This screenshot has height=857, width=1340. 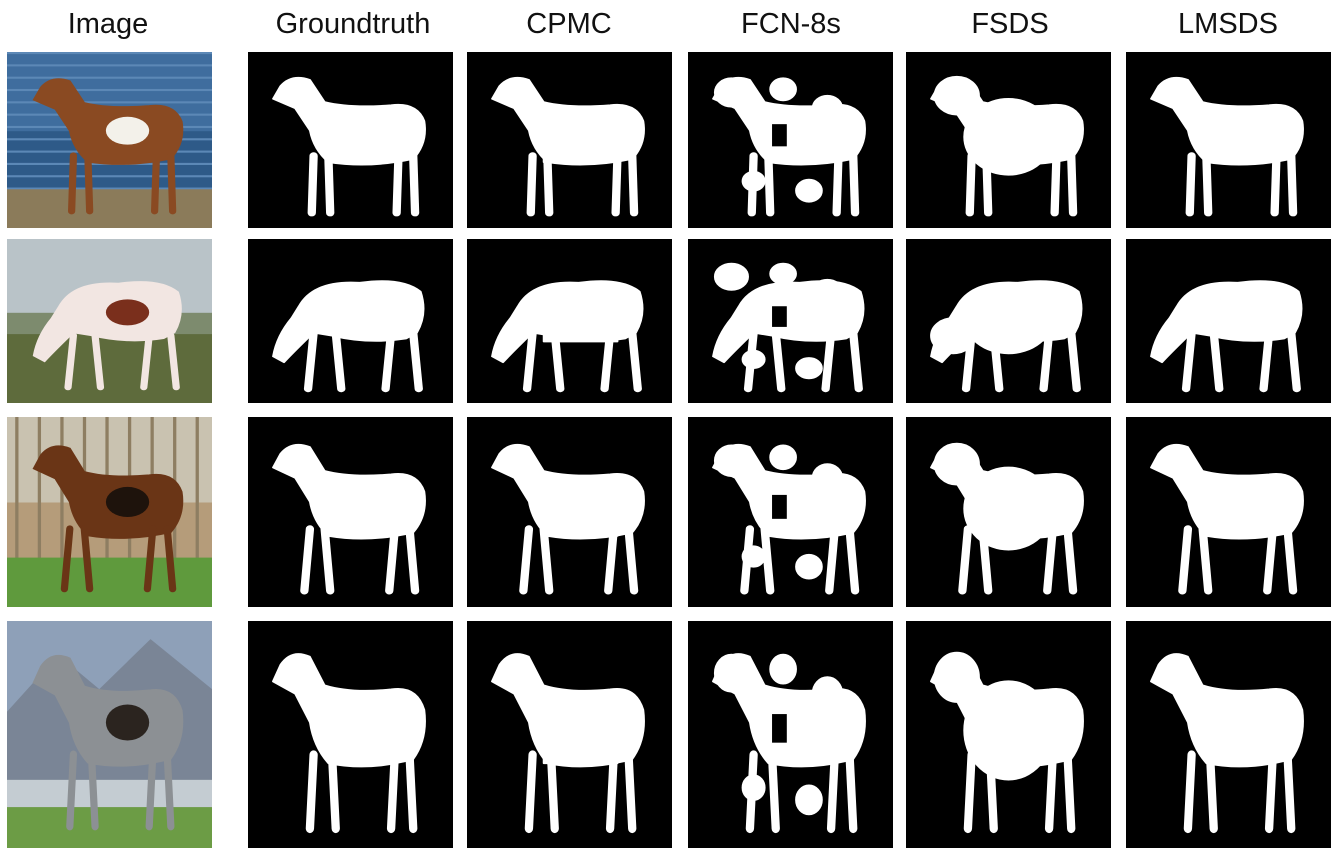 I want to click on column-header-fsds: FSDS, so click(x=1010, y=24).